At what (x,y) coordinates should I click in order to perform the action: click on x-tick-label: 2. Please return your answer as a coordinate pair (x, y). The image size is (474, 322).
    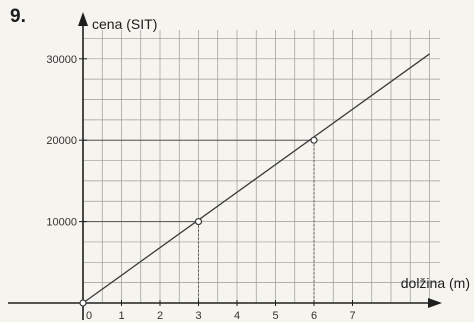
    Looking at the image, I should click on (160, 316).